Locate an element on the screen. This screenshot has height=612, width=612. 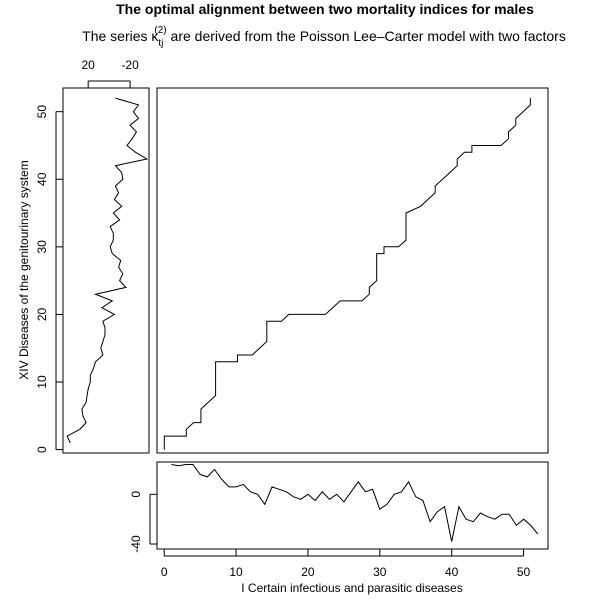
y-tick-label: 20 is located at coordinates (42, 314).